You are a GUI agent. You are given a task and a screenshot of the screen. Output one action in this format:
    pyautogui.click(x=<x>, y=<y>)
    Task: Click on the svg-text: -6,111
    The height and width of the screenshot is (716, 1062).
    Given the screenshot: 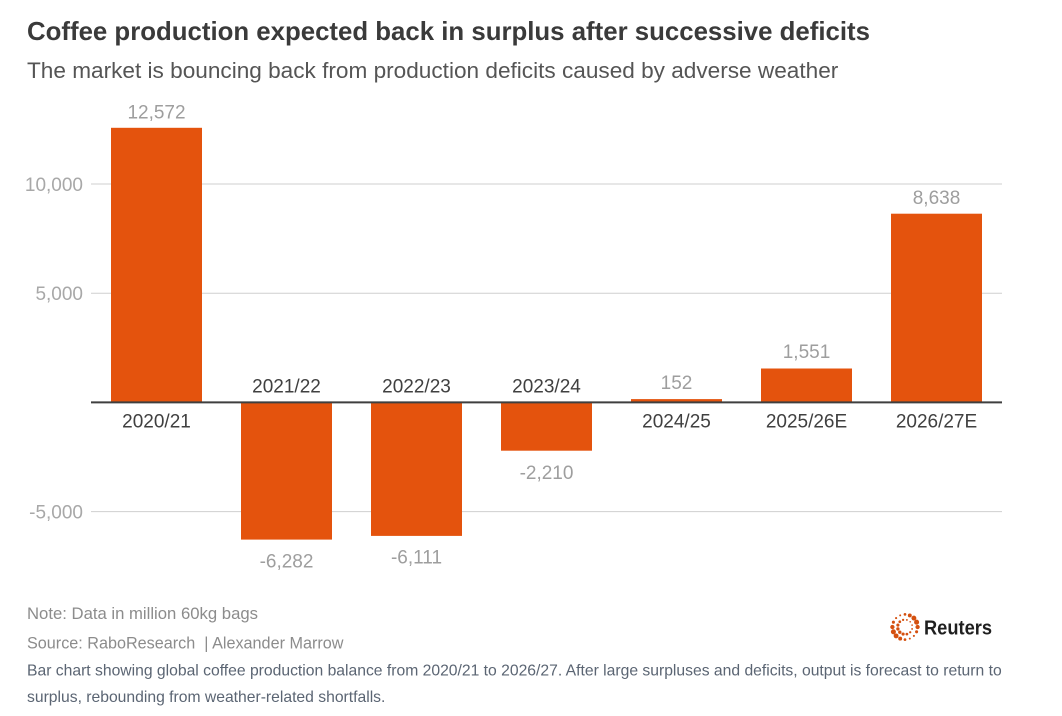 What is the action you would take?
    pyautogui.click(x=416, y=558)
    